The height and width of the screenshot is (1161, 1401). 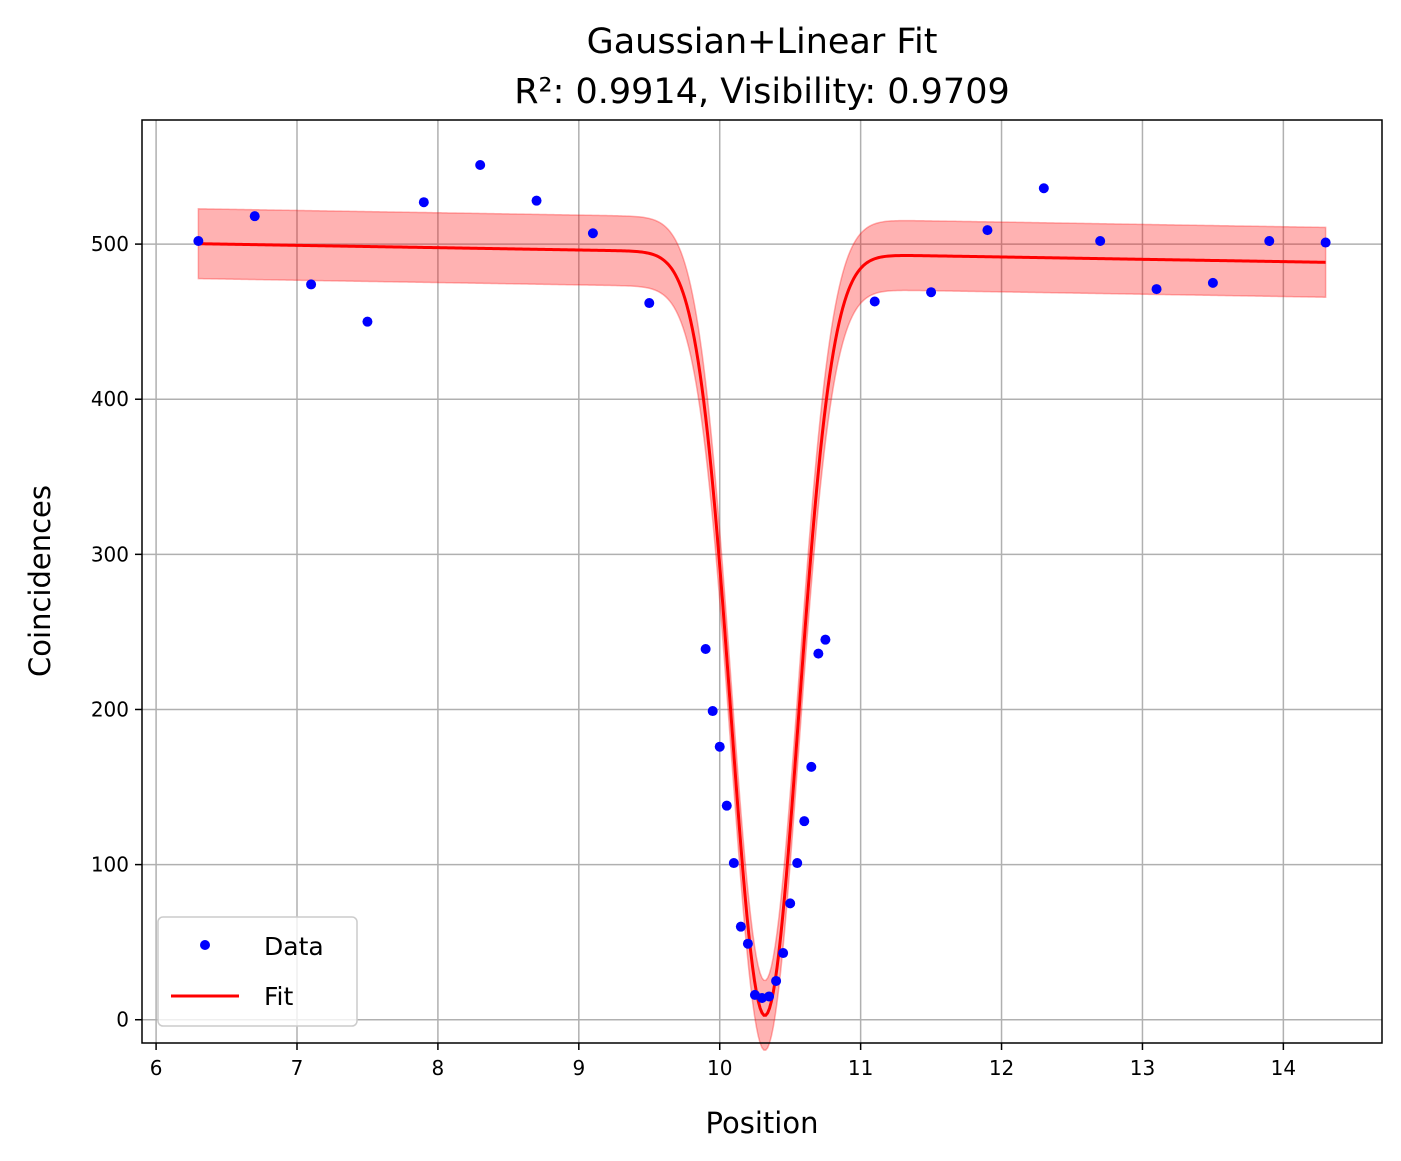 What do you see at coordinates (116, 632) in the screenshot?
I see `y-axis-ticks: 0 100 200 300 400 500` at bounding box center [116, 632].